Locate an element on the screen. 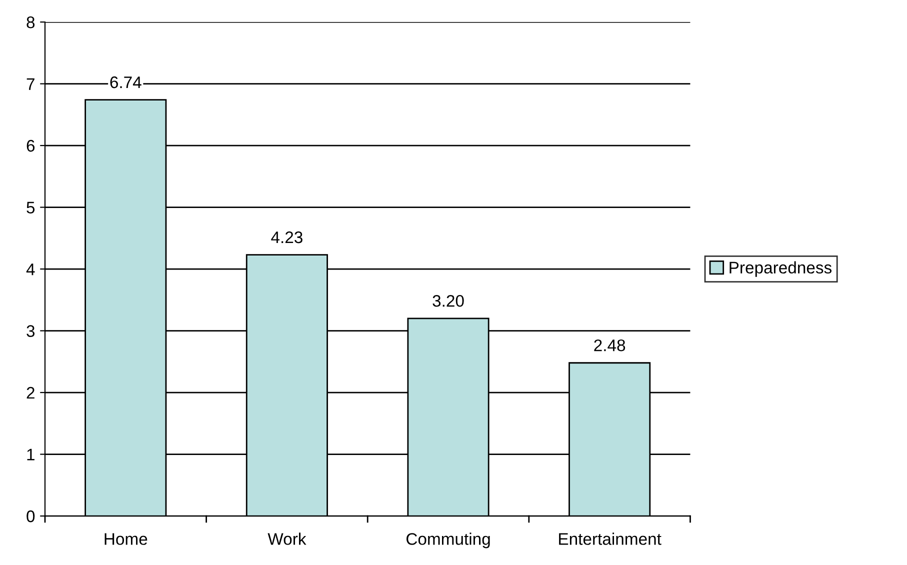  text: 6.74 is located at coordinates (126, 82).